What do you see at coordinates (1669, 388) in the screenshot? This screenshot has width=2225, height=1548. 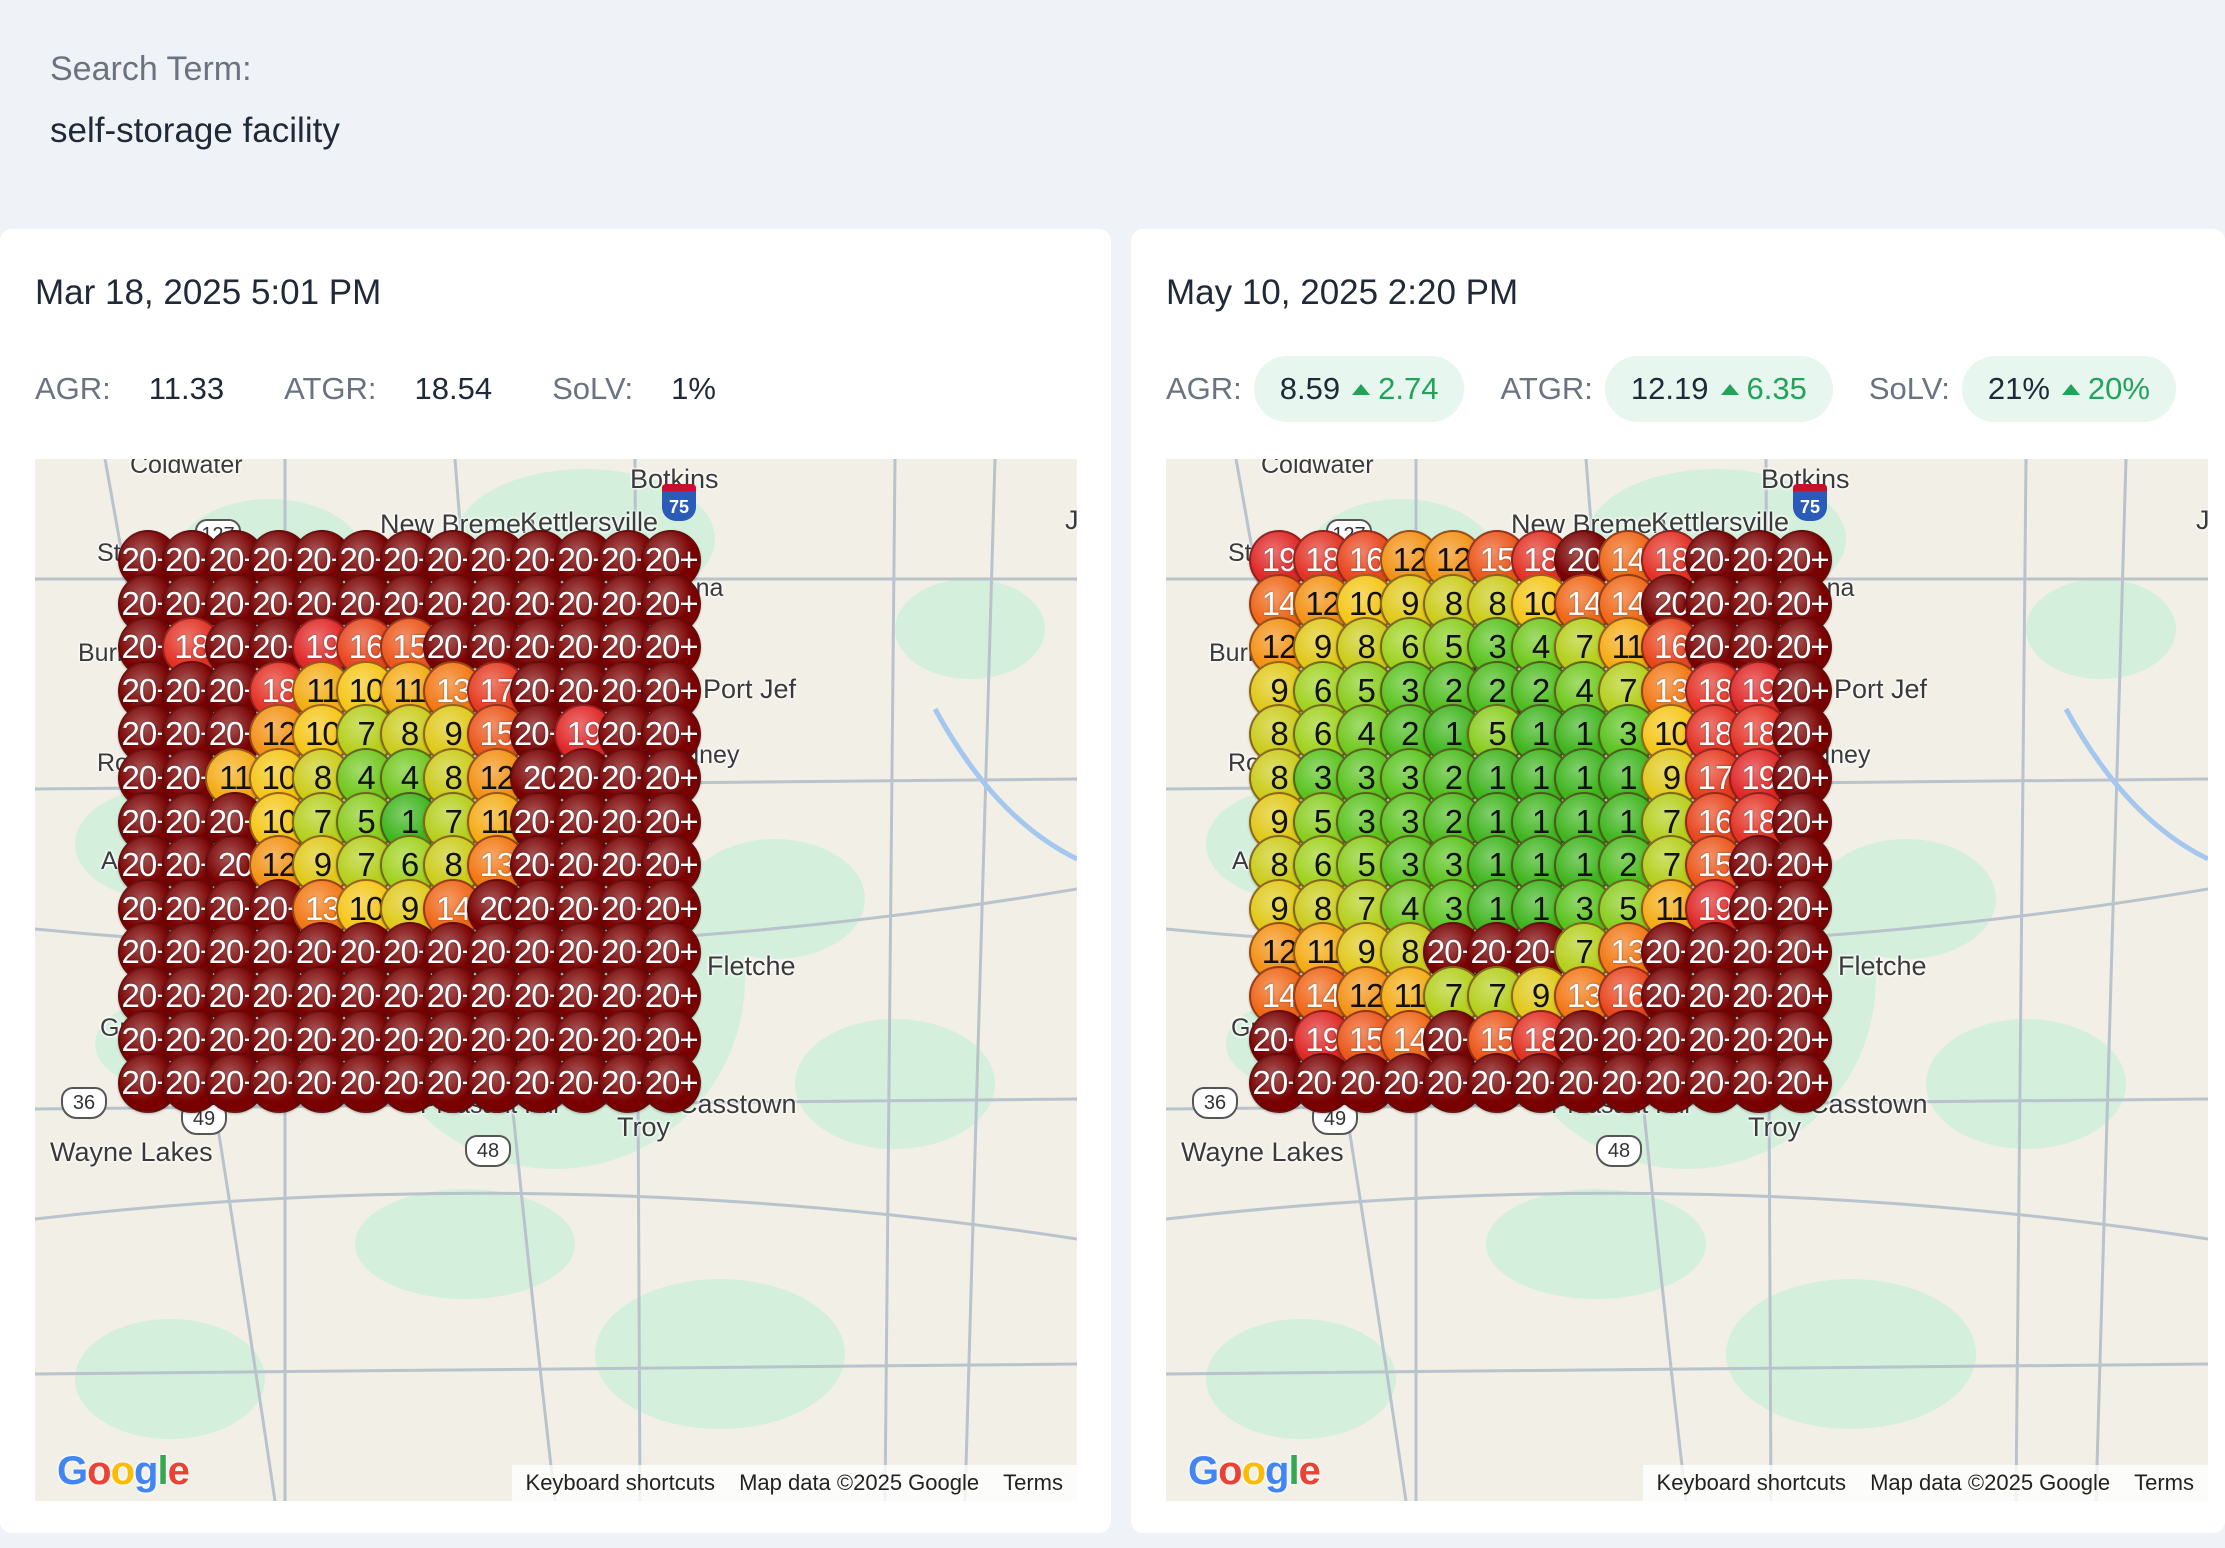 I see `metric-value: 12.19` at bounding box center [1669, 388].